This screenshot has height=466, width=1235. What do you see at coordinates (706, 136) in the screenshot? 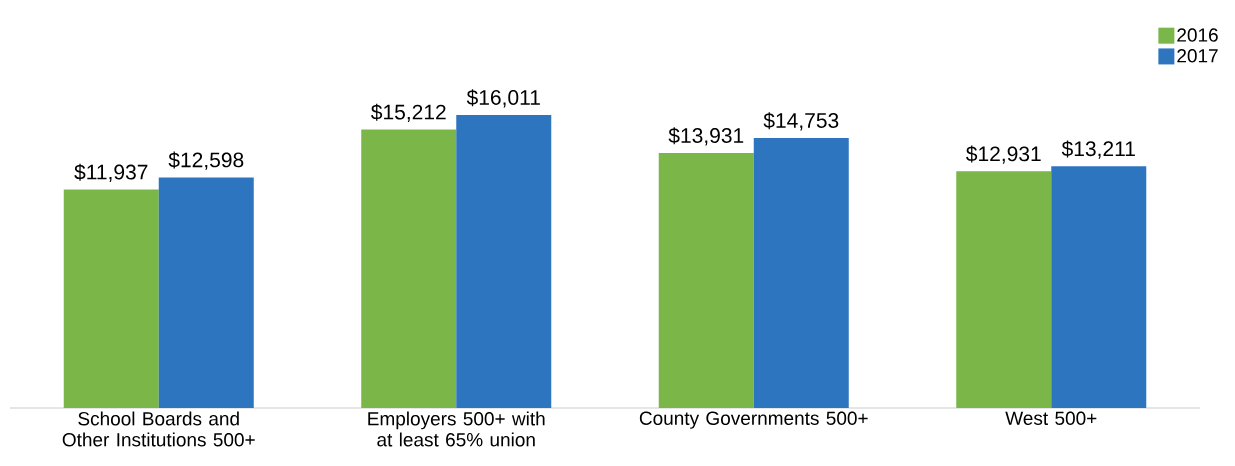
I see `data-label: $13,931` at bounding box center [706, 136].